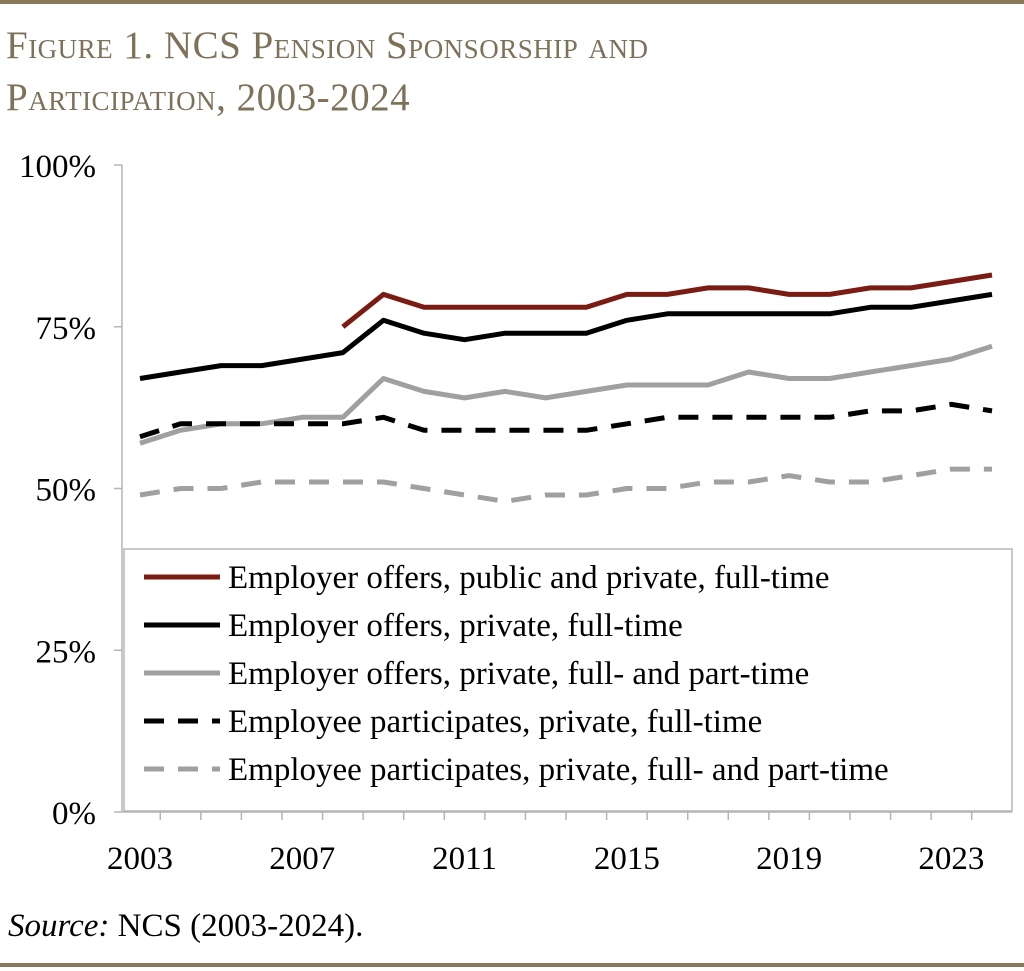  I want to click on x-tick-label: 2011, so click(464, 859).